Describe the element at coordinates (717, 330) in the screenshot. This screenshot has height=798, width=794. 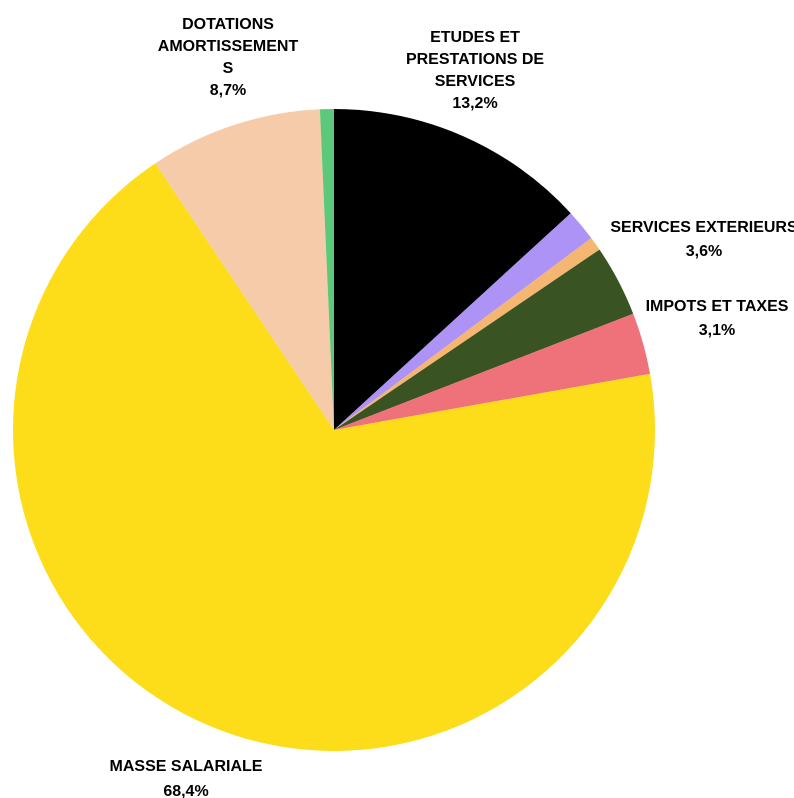
I see `slice-percent: 3,1%` at that location.